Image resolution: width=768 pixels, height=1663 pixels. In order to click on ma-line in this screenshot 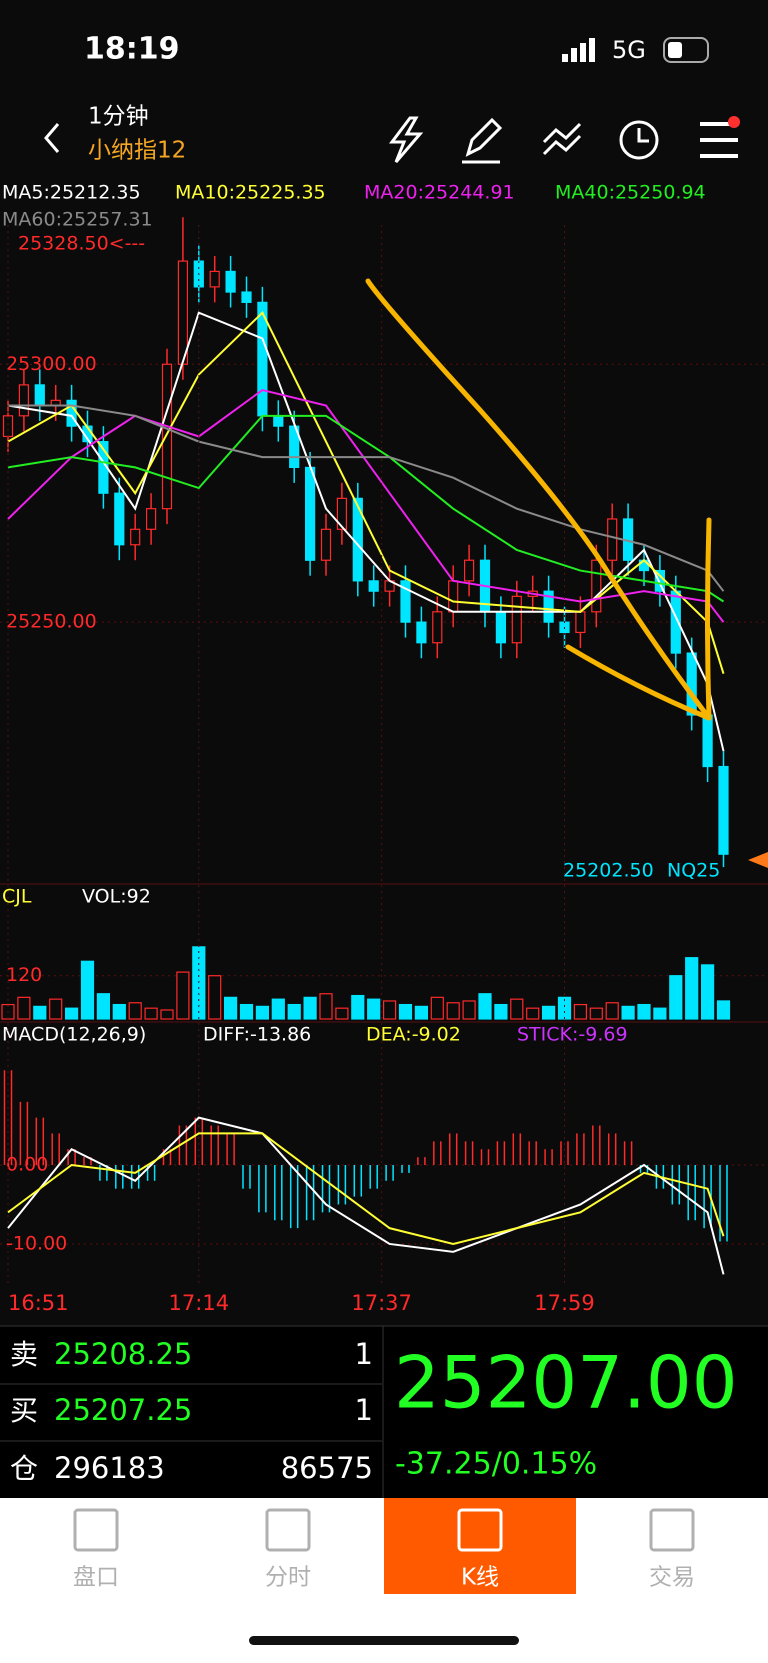, I will do `click(366, 498)`.